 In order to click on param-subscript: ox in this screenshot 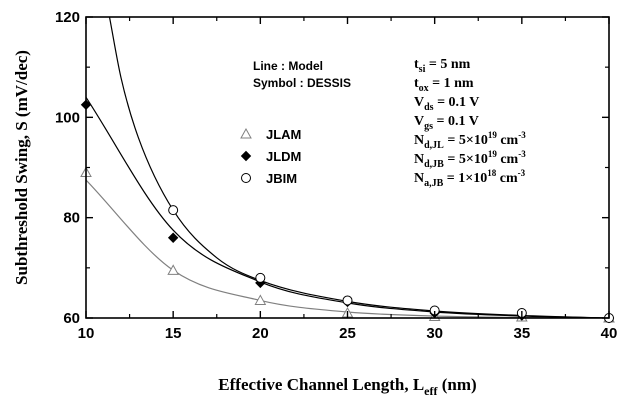, I will do `click(424, 88)`.